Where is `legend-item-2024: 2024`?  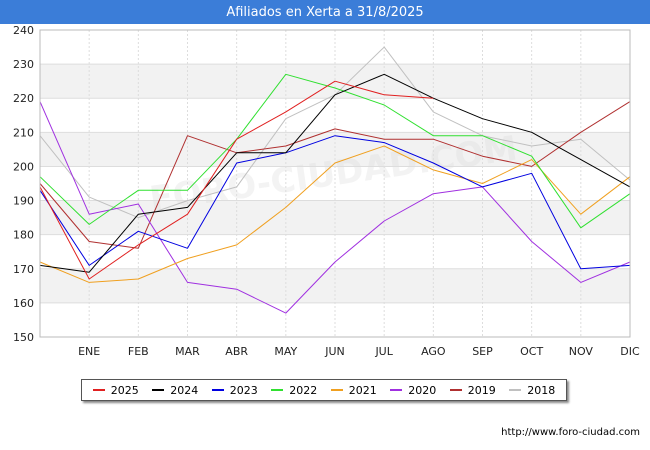 legend-item-2024: 2024 is located at coordinates (175, 390).